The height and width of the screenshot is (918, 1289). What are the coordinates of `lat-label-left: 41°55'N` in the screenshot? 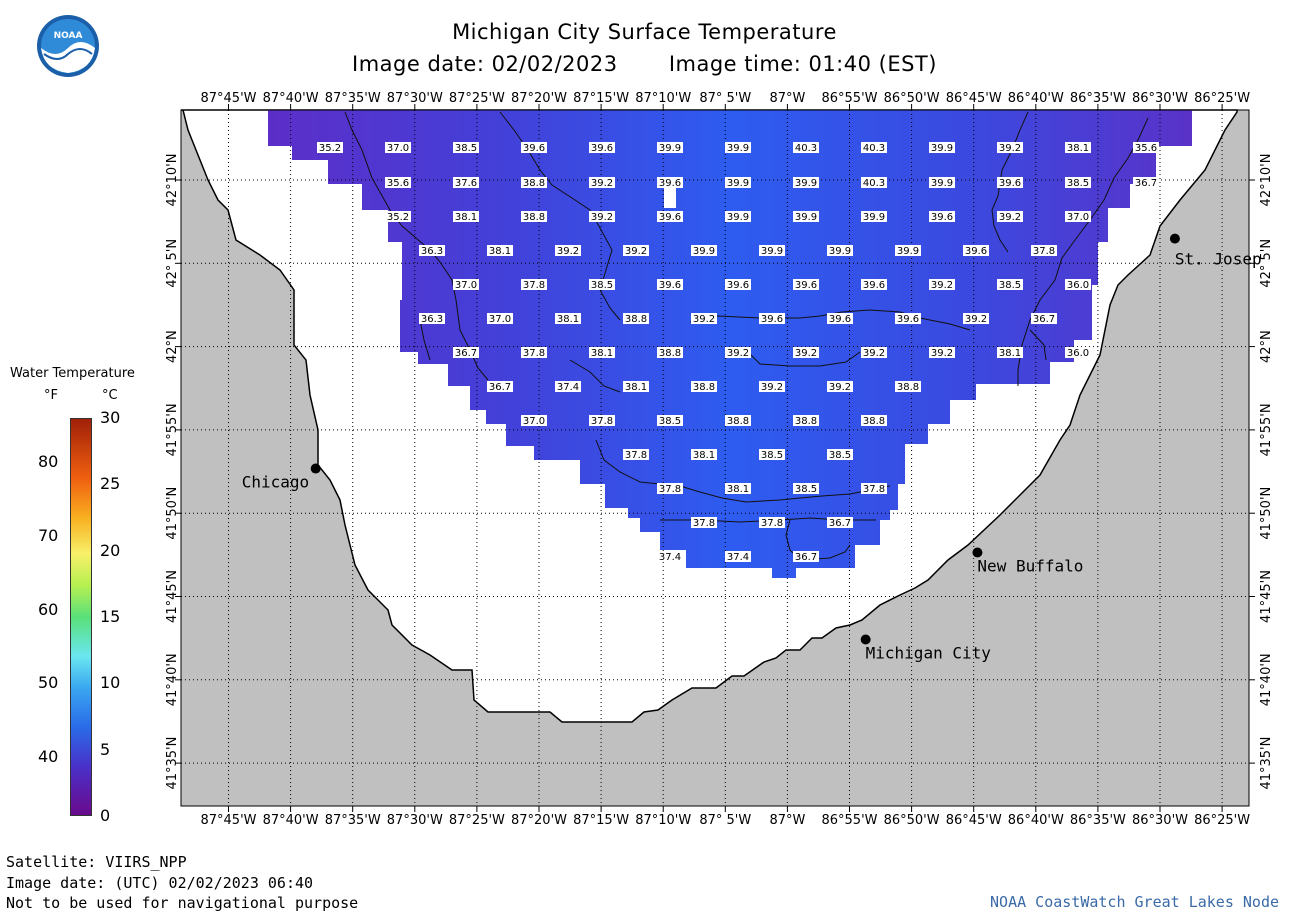 It's located at (172, 429).